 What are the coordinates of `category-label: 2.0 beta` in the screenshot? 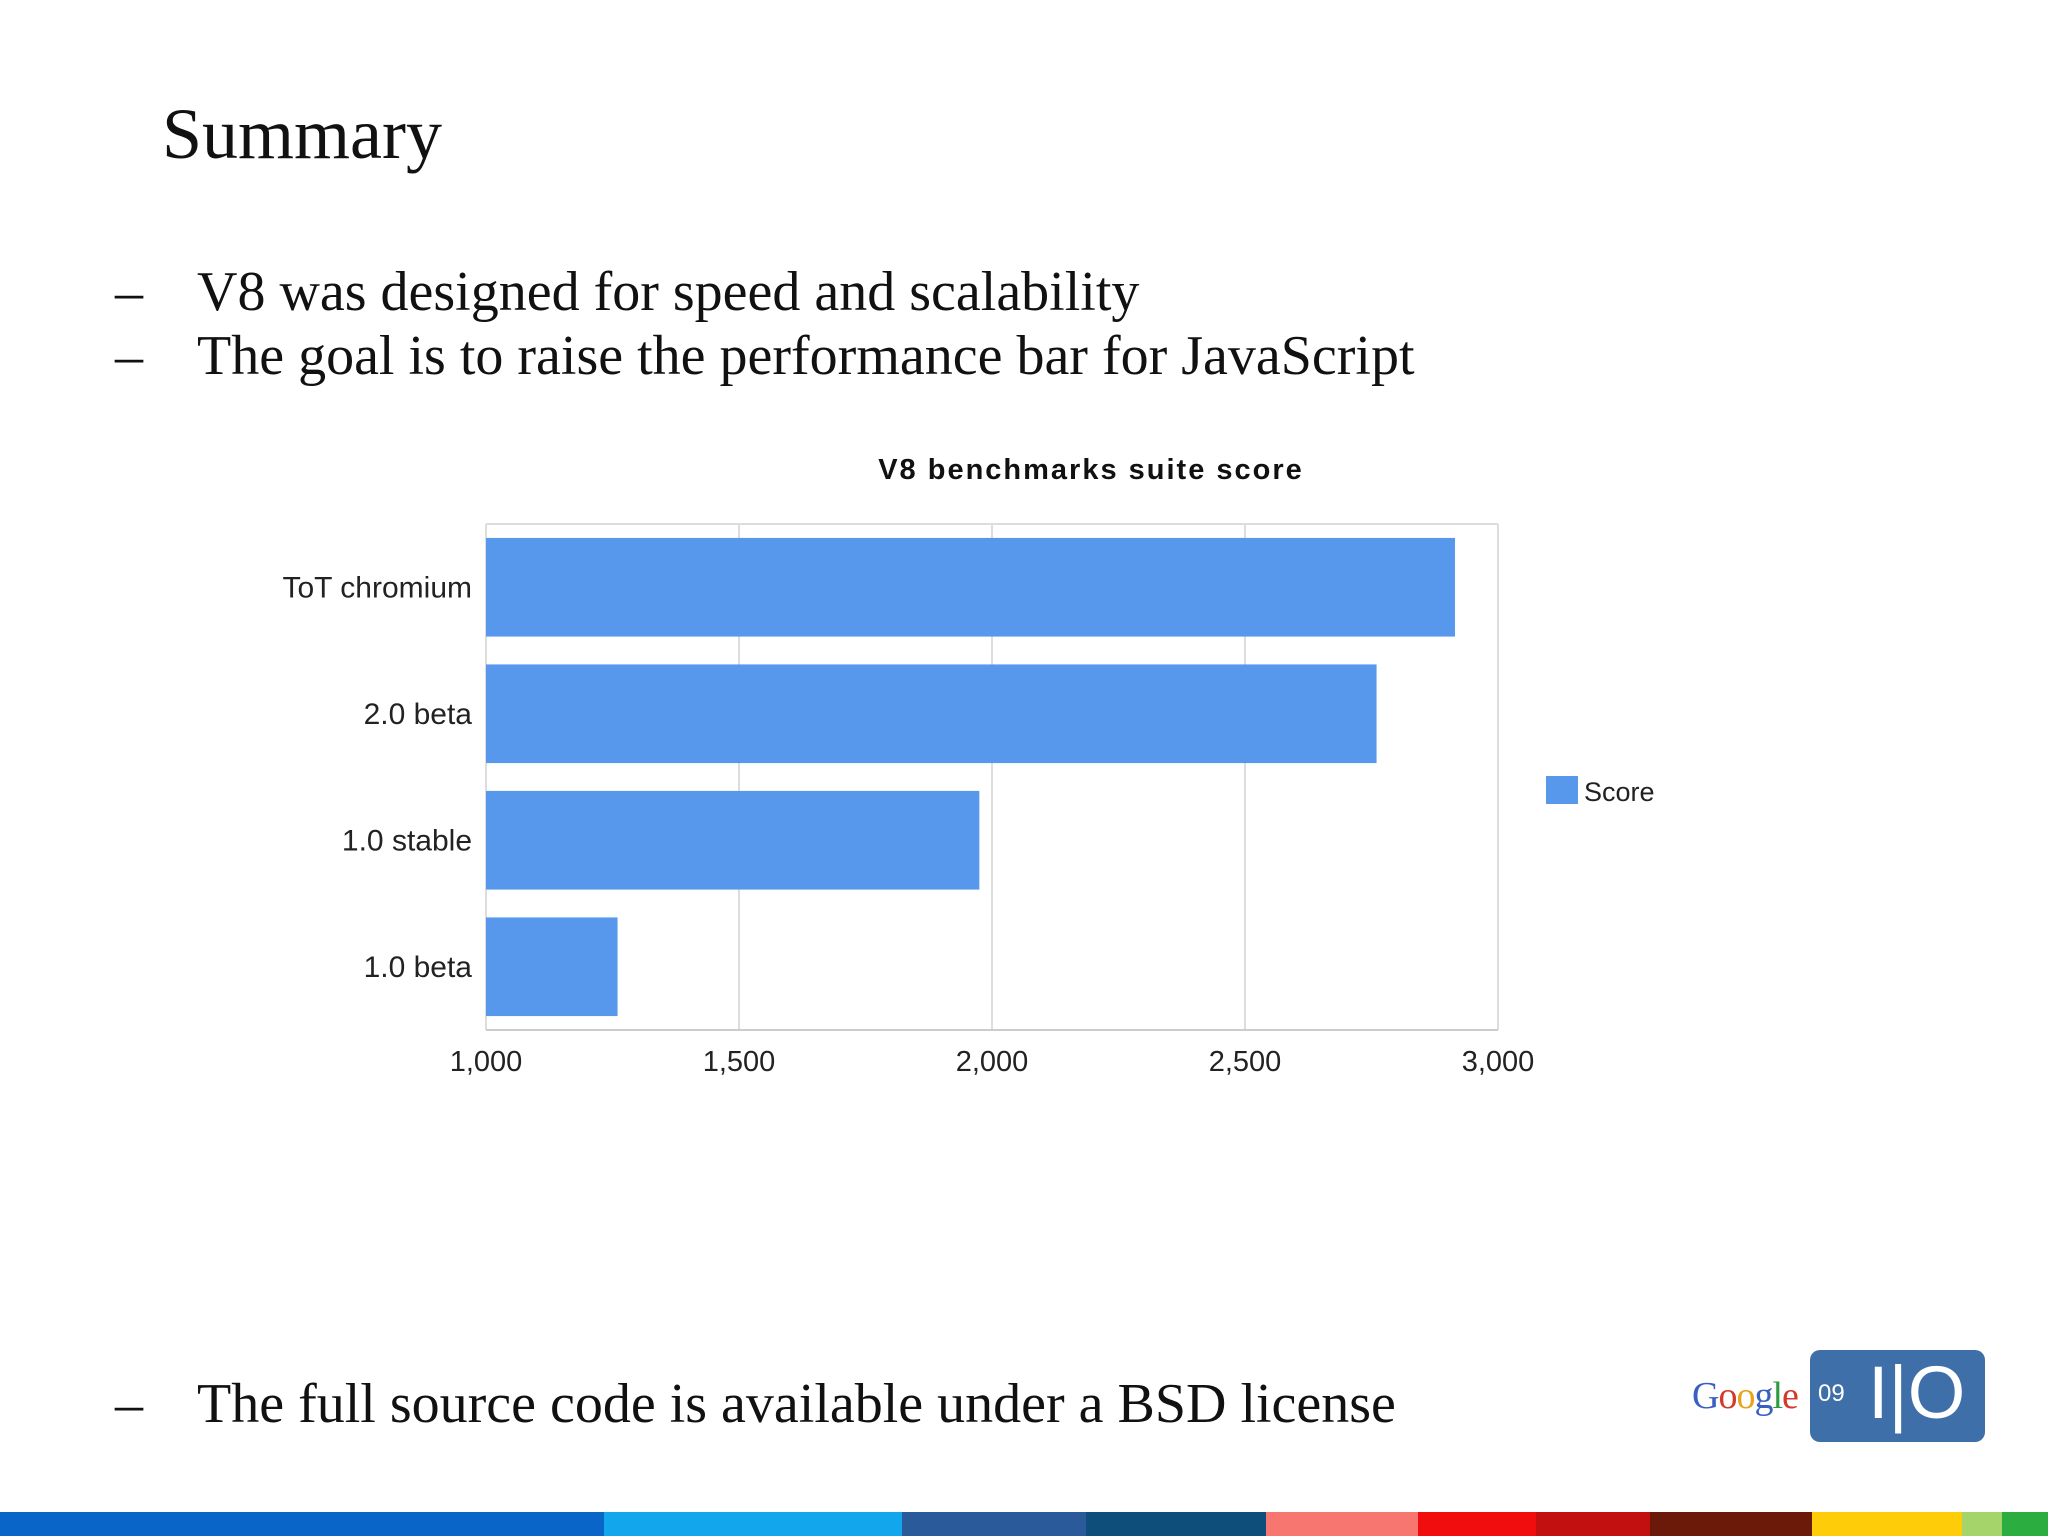 It's located at (418, 714).